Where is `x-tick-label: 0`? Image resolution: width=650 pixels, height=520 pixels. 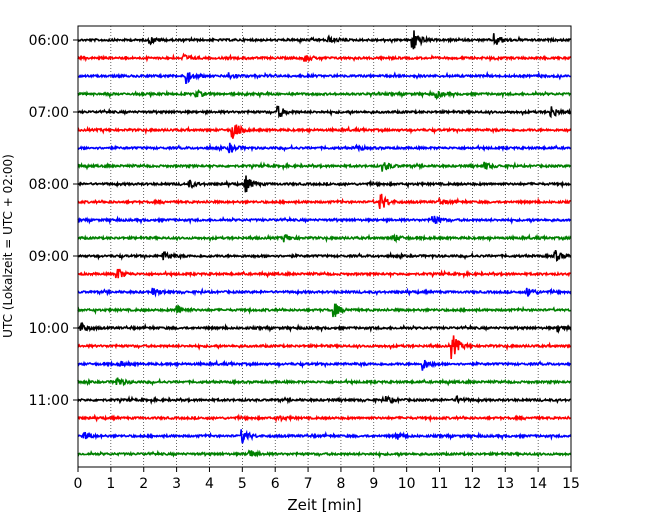
x-tick-label: 0 is located at coordinates (78, 484).